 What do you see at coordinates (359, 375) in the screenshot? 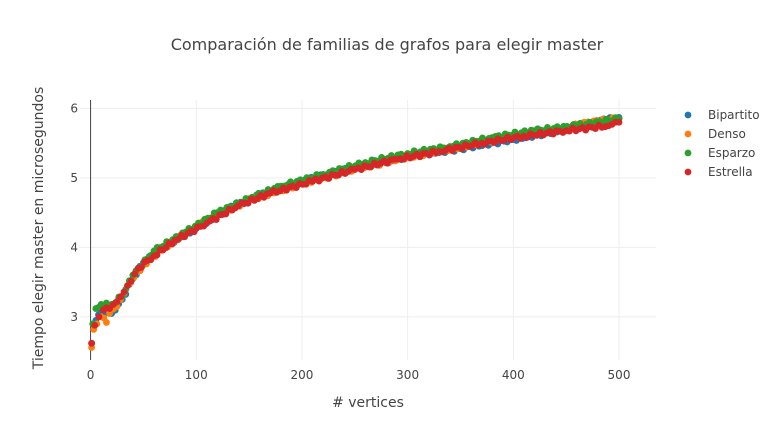
I see `x-axis-ticks: 0 100 200 300 400 500` at bounding box center [359, 375].